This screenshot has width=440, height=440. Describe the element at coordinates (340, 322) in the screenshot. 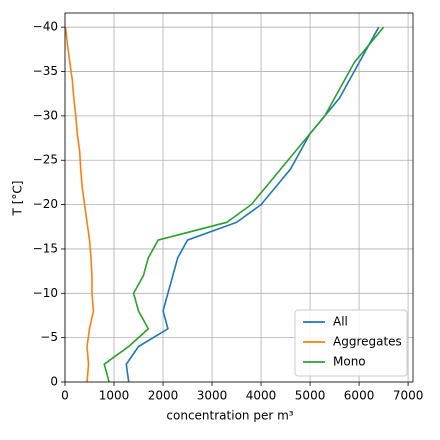

I see `legend-label: All` at that location.